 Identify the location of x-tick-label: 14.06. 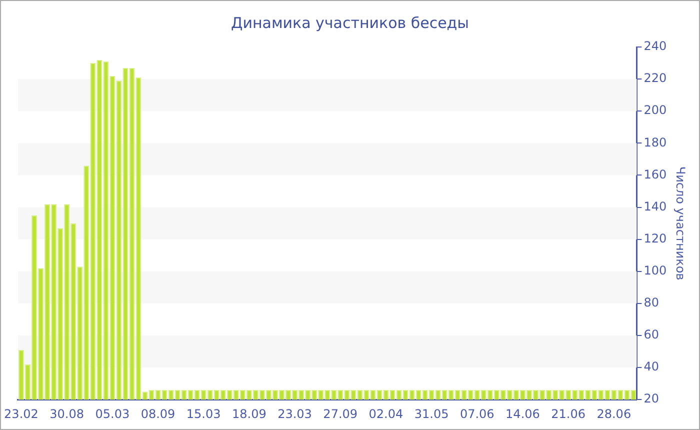
(523, 413).